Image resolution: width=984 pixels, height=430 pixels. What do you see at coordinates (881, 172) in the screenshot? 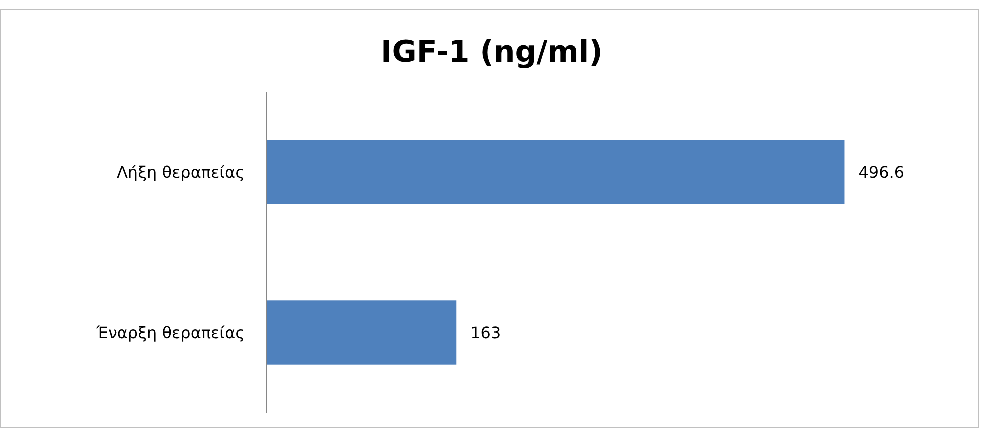
I see `data-label: 496.6` at bounding box center [881, 172].